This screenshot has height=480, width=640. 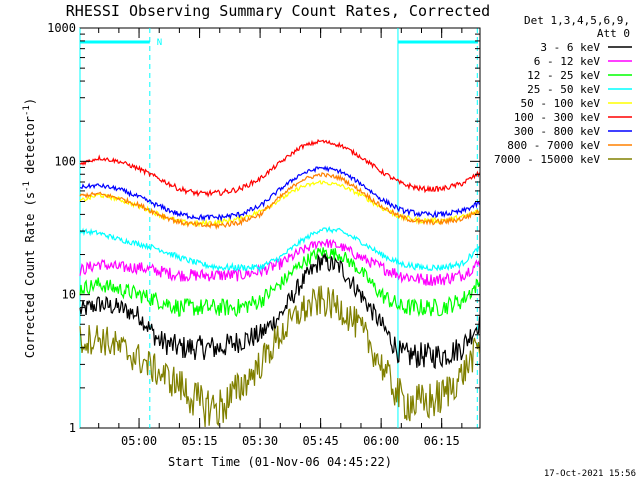 What do you see at coordinates (65, 161) in the screenshot?
I see `y-tick-label-2: 100` at bounding box center [65, 161].